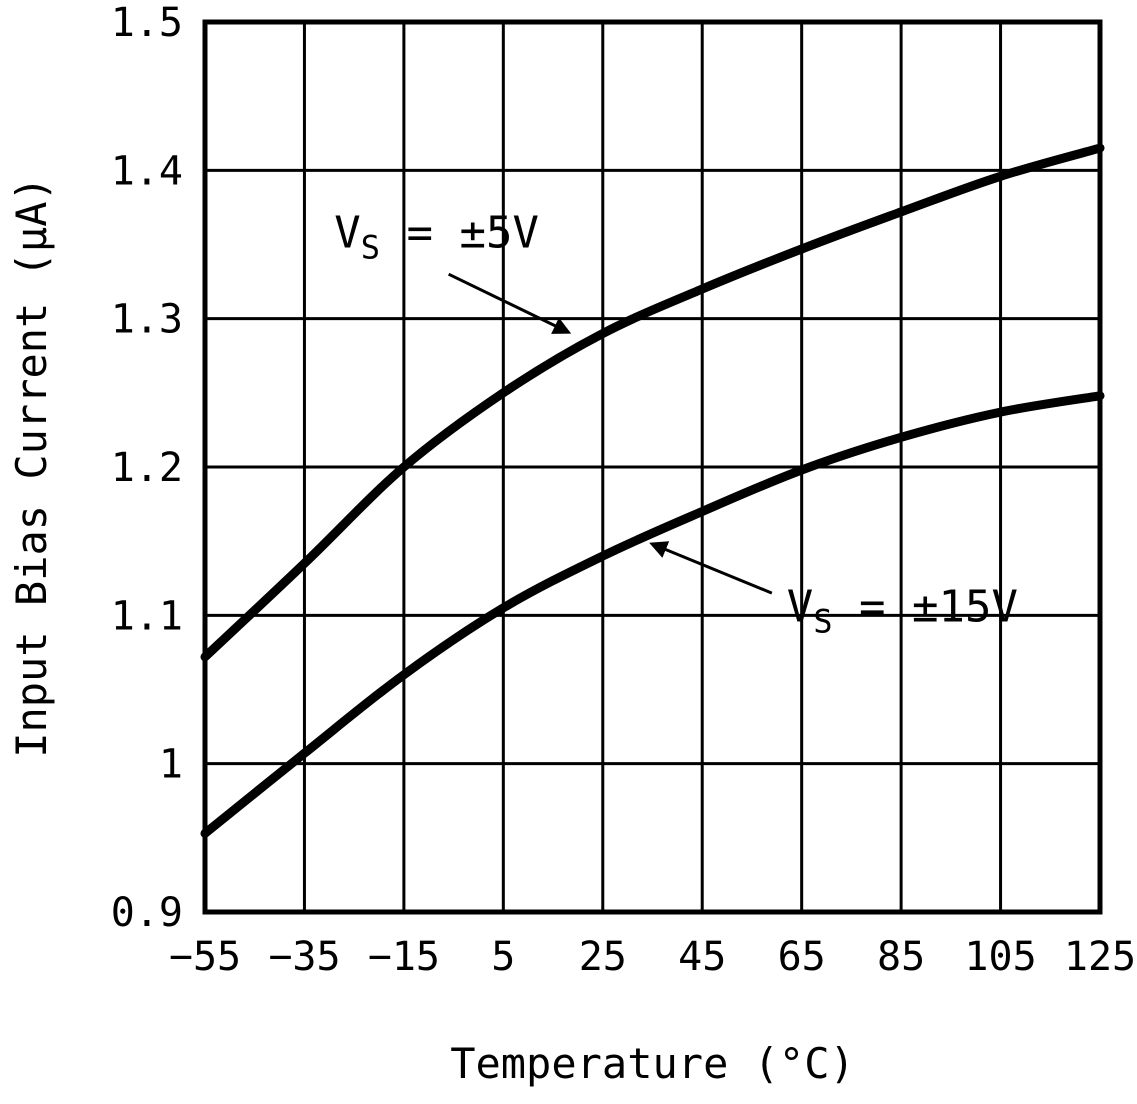  Describe the element at coordinates (304, 957) in the screenshot. I see `x-tick-label: −35` at that location.